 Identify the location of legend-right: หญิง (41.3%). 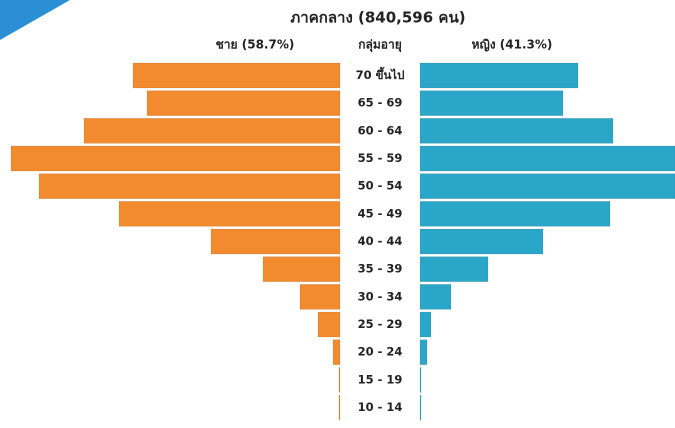
(512, 45).